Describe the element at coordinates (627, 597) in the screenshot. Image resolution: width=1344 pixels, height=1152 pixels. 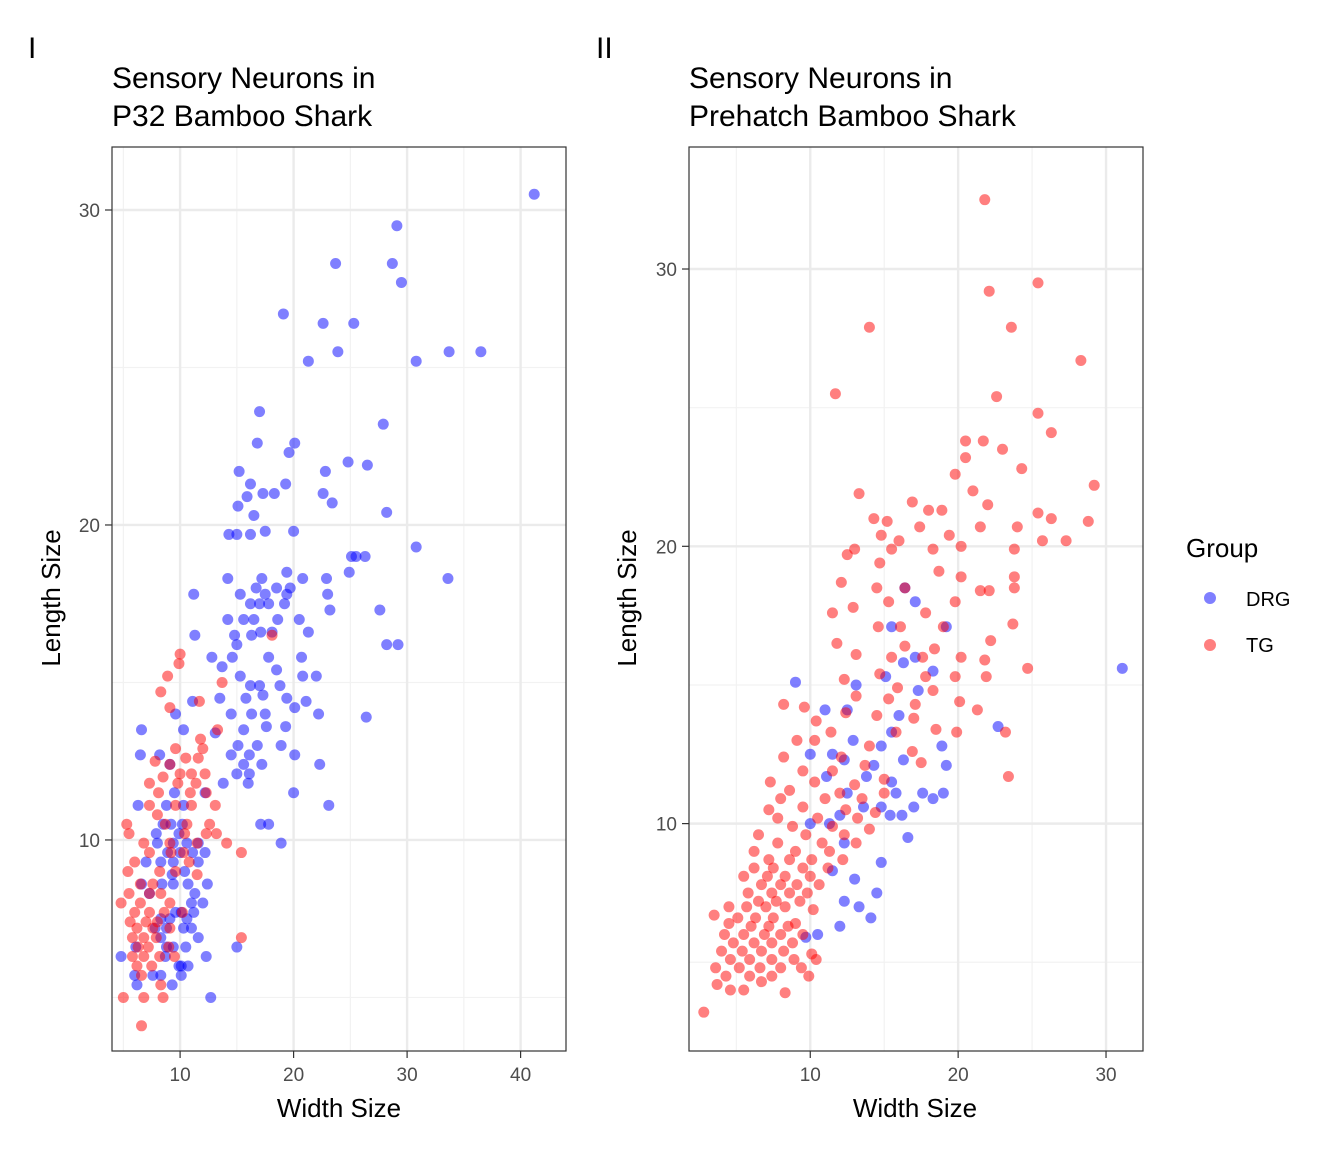
I see `y-axis-label: Length Size` at that location.